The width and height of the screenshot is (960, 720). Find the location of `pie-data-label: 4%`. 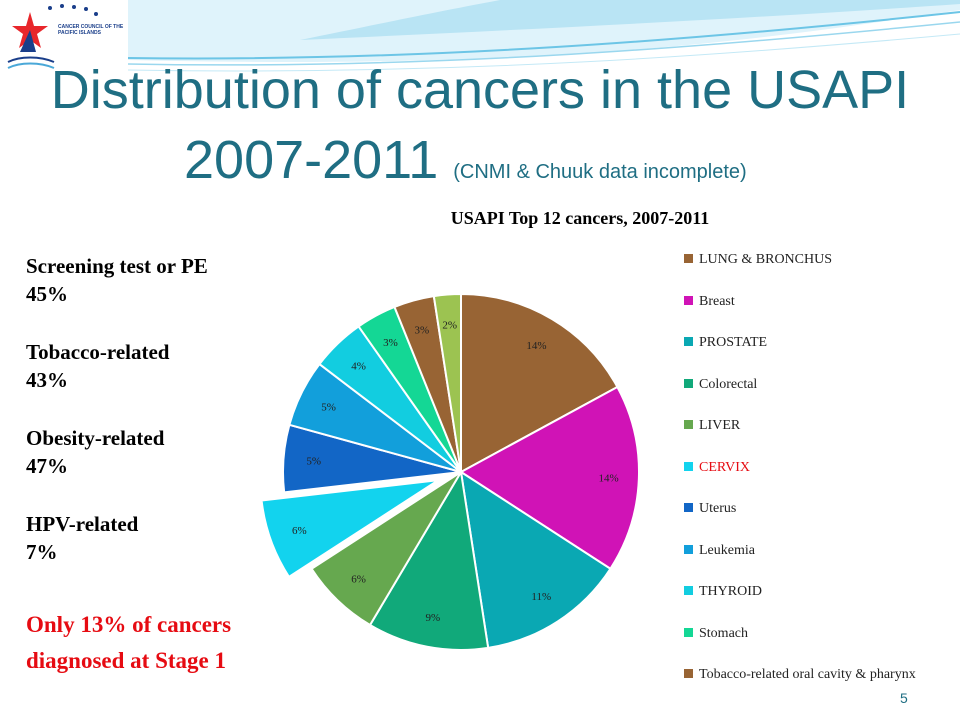

pie-data-label: 4% is located at coordinates (358, 367).